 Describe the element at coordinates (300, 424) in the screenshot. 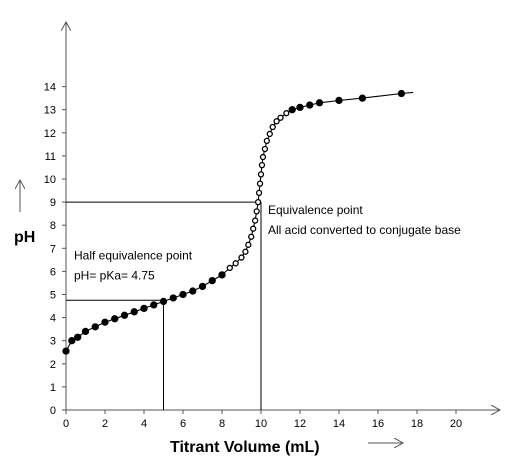

I see `x-tick-label: 12` at that location.